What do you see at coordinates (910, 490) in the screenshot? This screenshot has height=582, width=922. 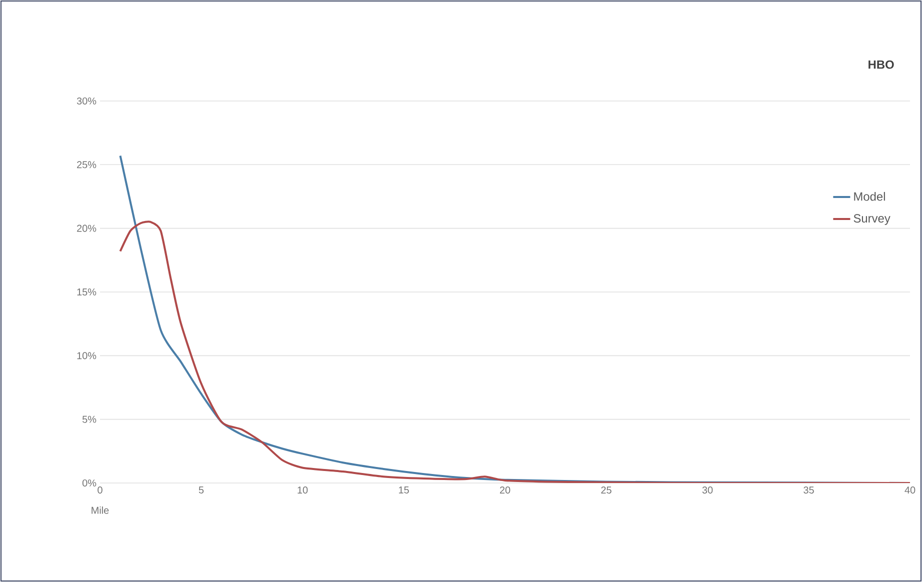 I see `x-tick-label: 40` at bounding box center [910, 490].